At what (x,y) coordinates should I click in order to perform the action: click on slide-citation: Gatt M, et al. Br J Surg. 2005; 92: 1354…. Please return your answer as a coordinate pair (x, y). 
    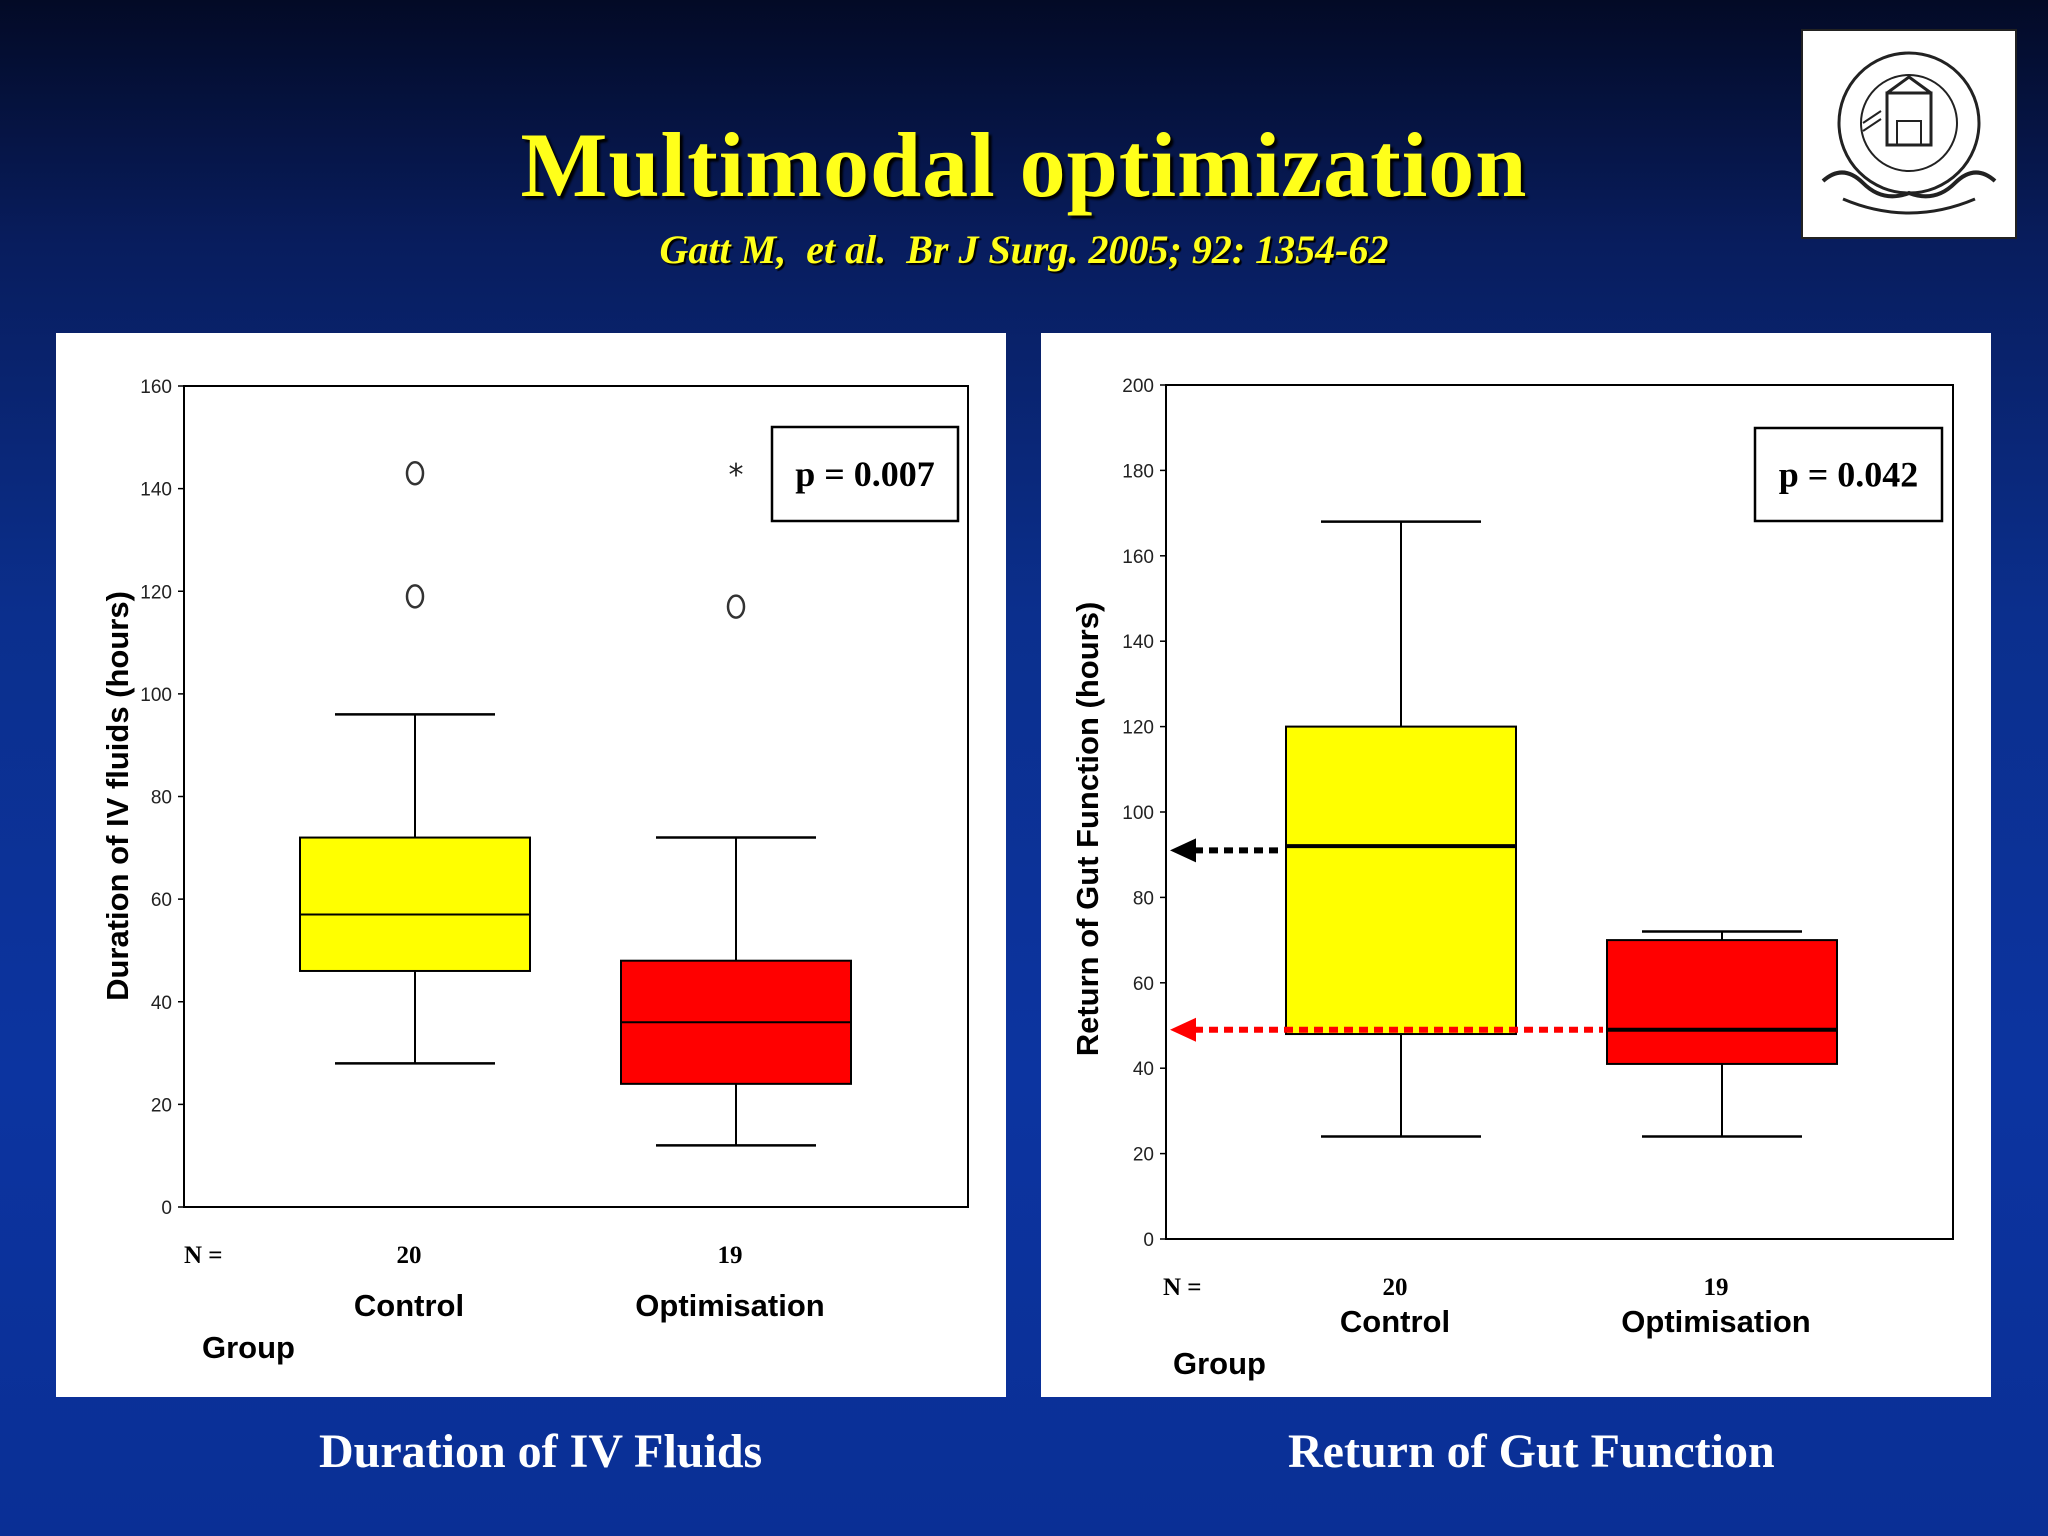
    Looking at the image, I should click on (1024, 249).